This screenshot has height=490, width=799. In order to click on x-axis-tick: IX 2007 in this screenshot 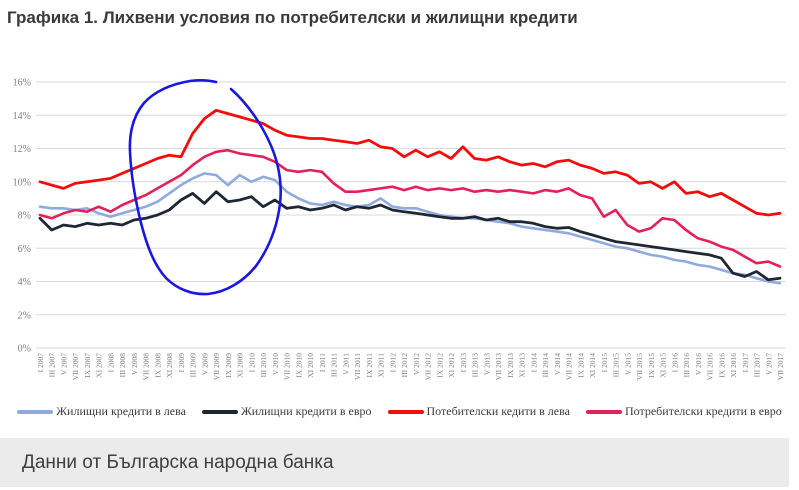, I will do `click(87, 365)`.